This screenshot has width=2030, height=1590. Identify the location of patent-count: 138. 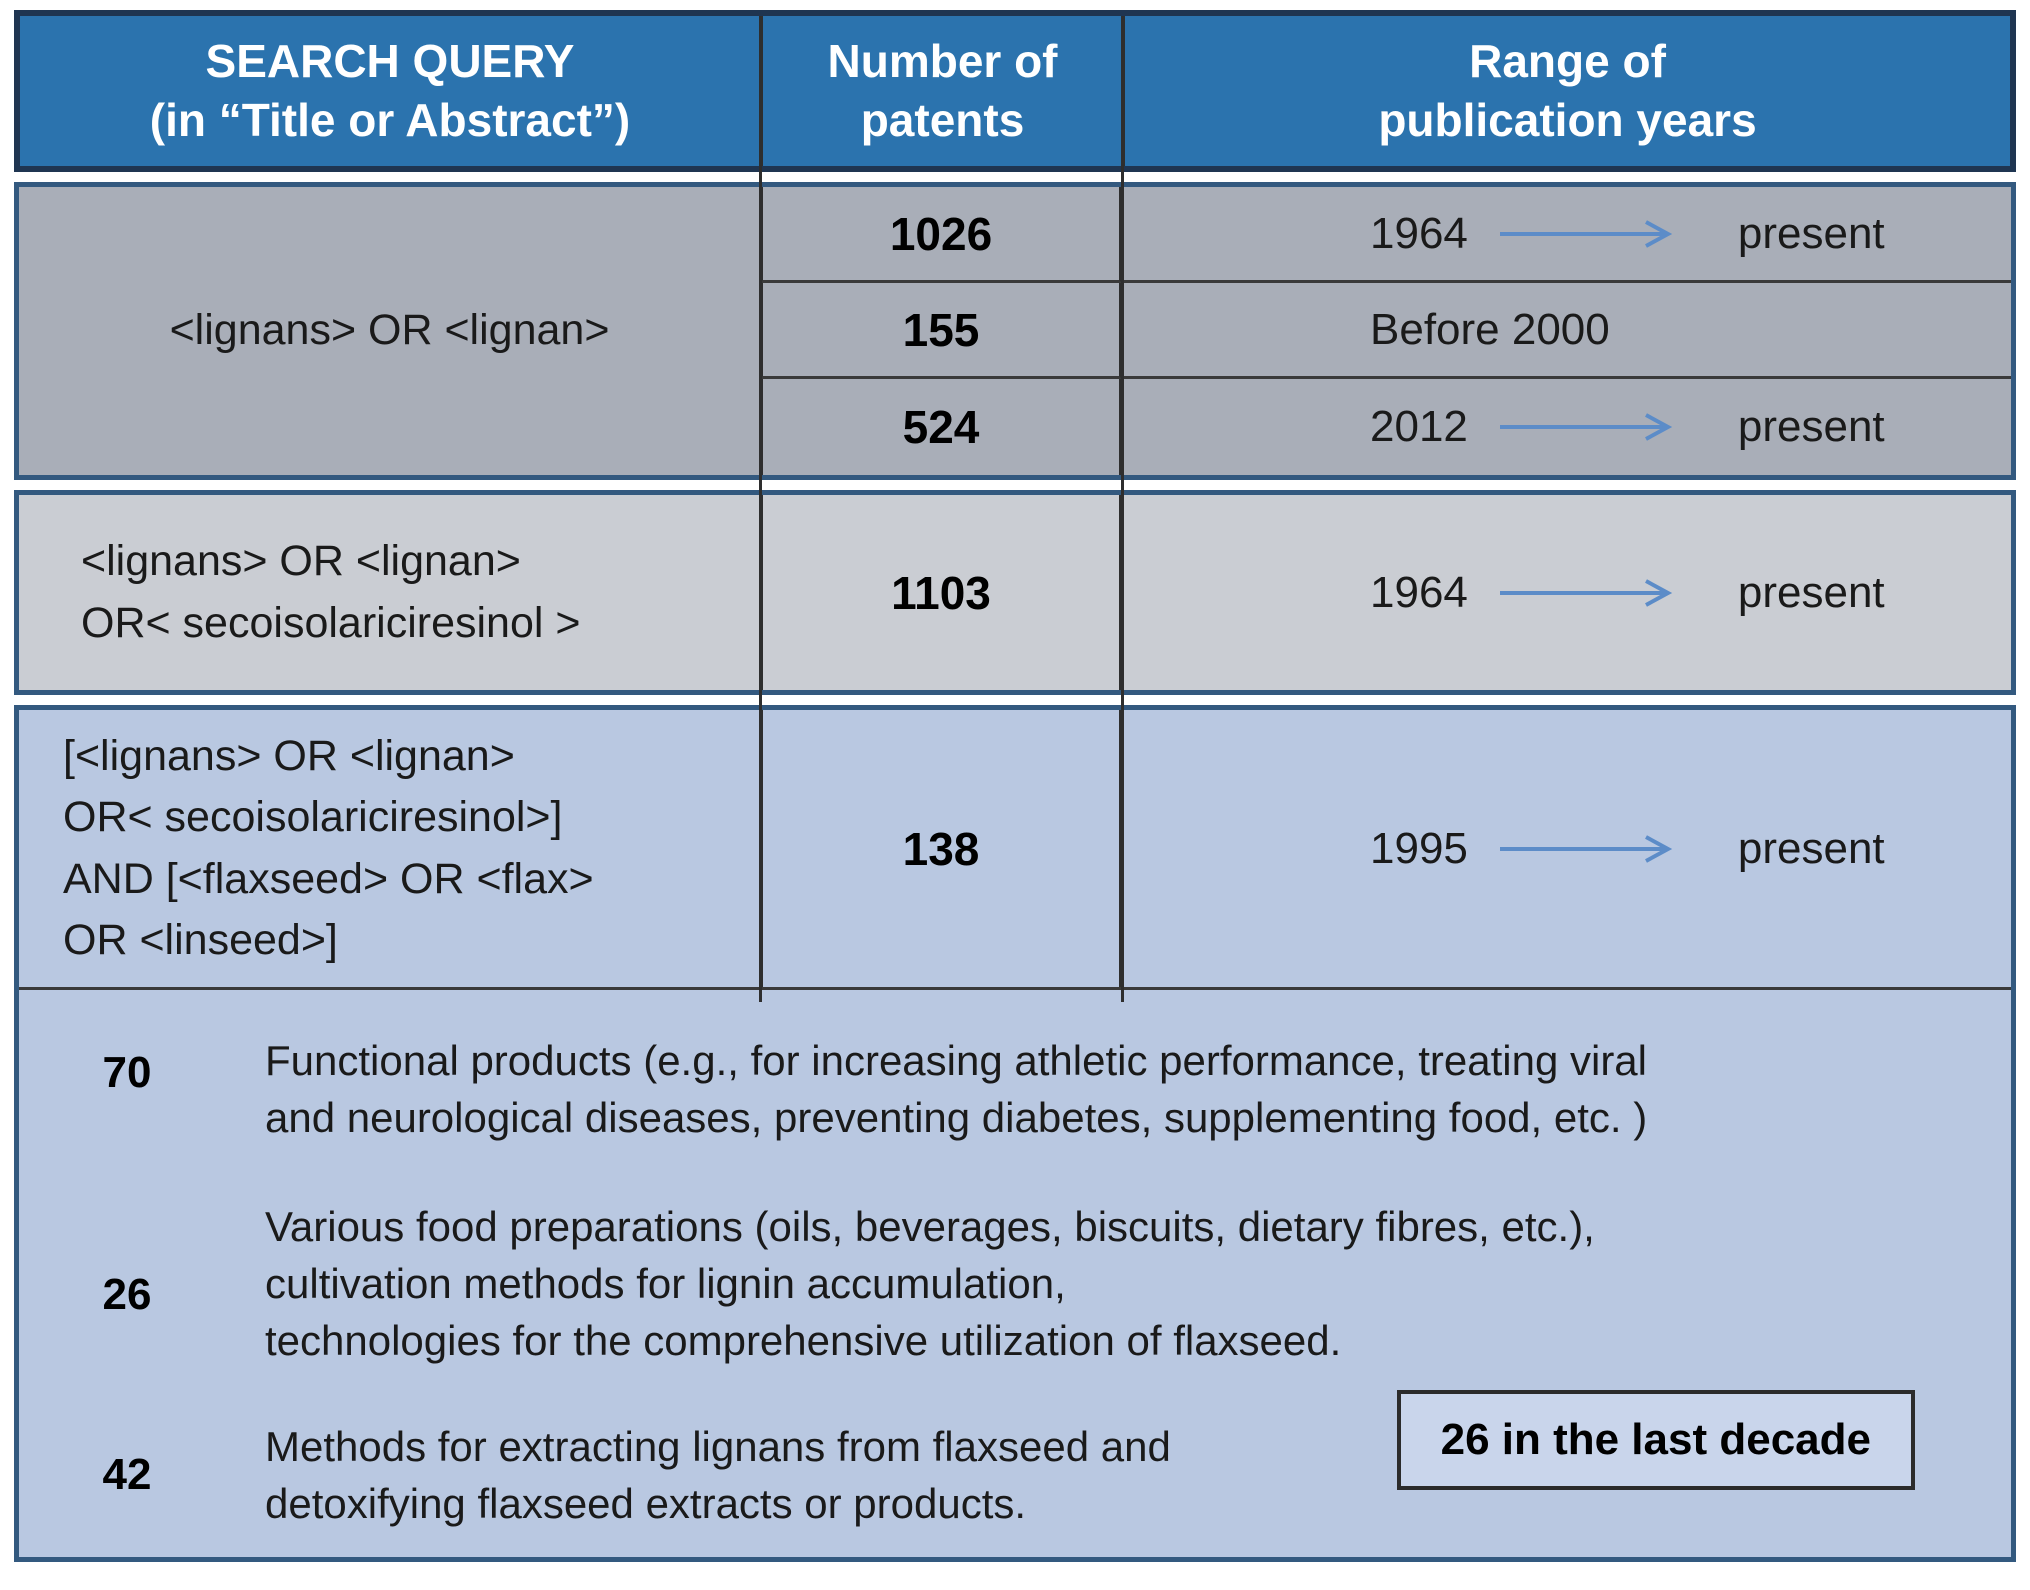
(941, 848).